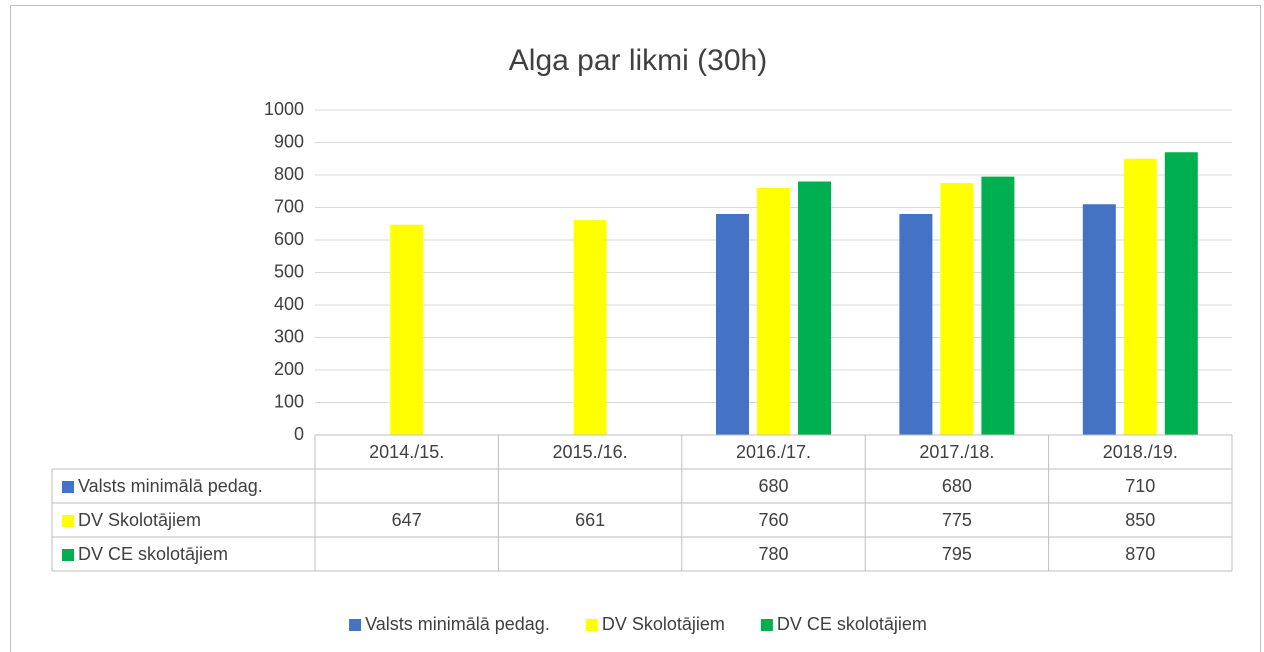  Describe the element at coordinates (170, 486) in the screenshot. I see `table-row-label: Valsts minimālā pedag.` at that location.